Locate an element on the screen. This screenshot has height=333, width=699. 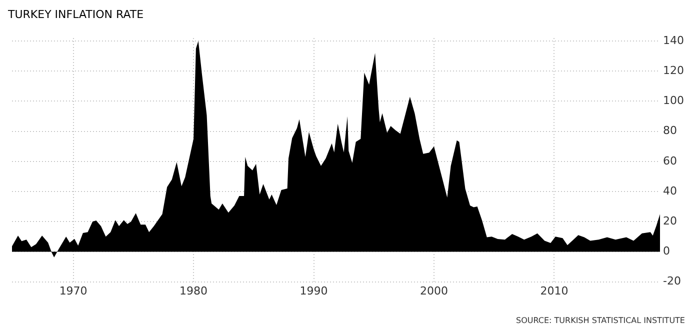
y-tick-label: 20 is located at coordinates (670, 221).